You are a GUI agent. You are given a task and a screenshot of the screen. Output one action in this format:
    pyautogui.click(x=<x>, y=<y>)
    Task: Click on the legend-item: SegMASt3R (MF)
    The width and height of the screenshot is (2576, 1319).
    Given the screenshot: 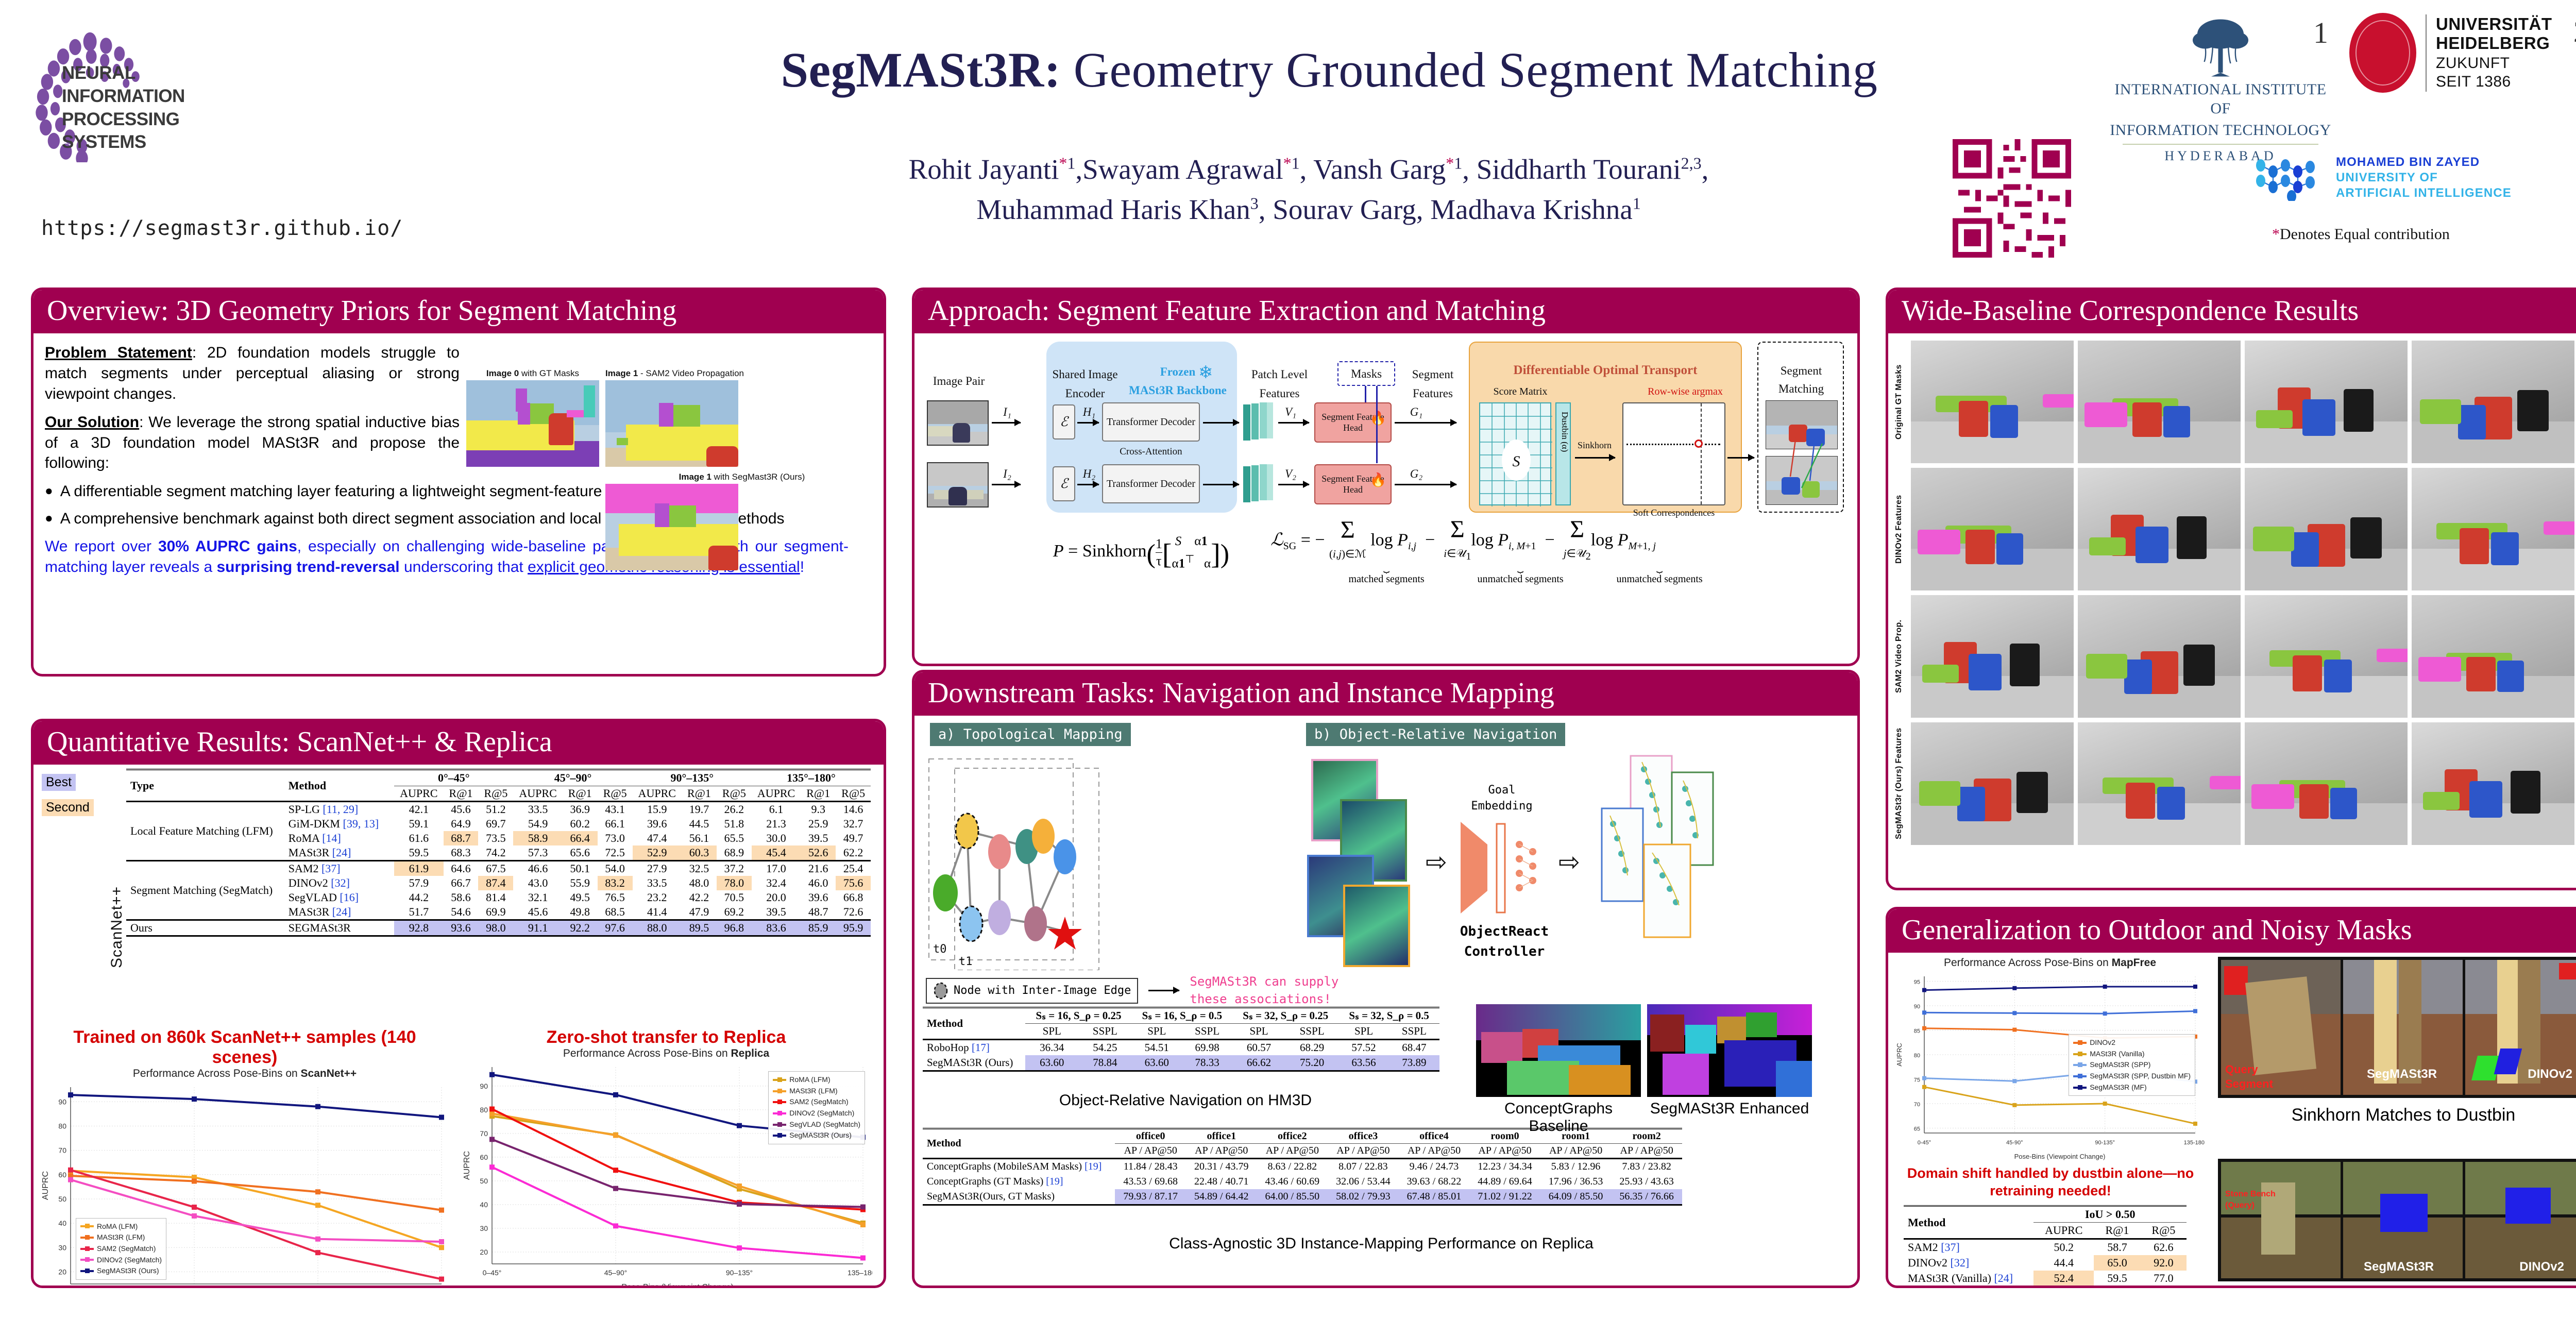 What is the action you would take?
    pyautogui.click(x=2132, y=1087)
    